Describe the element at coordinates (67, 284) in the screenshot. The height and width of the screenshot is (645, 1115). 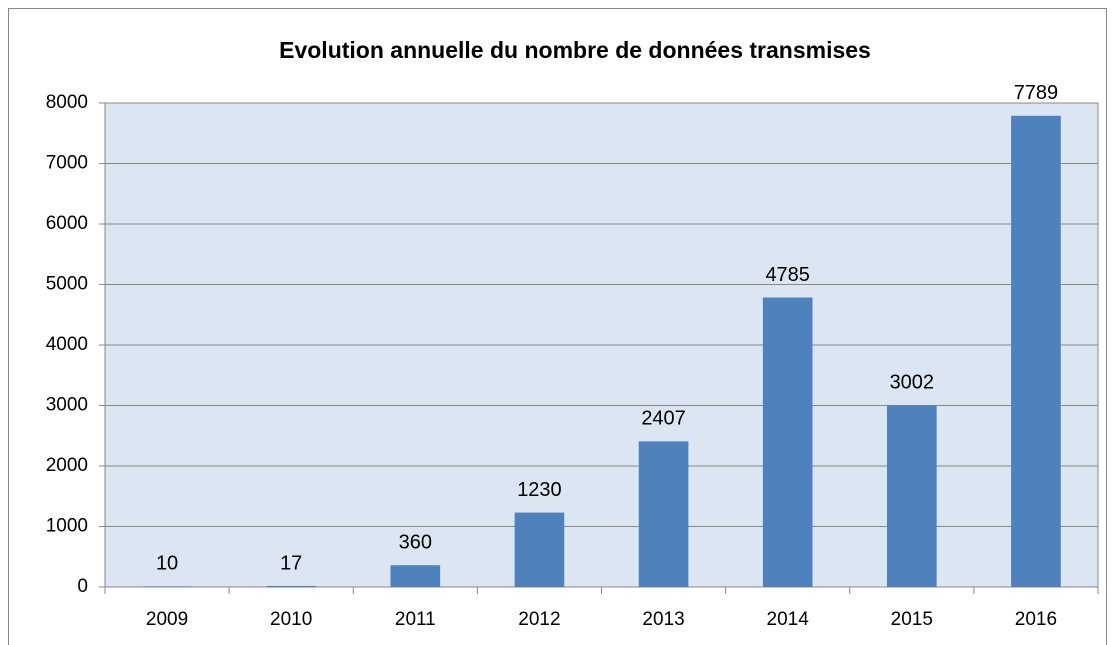
I see `y-tick-label: 5000` at that location.